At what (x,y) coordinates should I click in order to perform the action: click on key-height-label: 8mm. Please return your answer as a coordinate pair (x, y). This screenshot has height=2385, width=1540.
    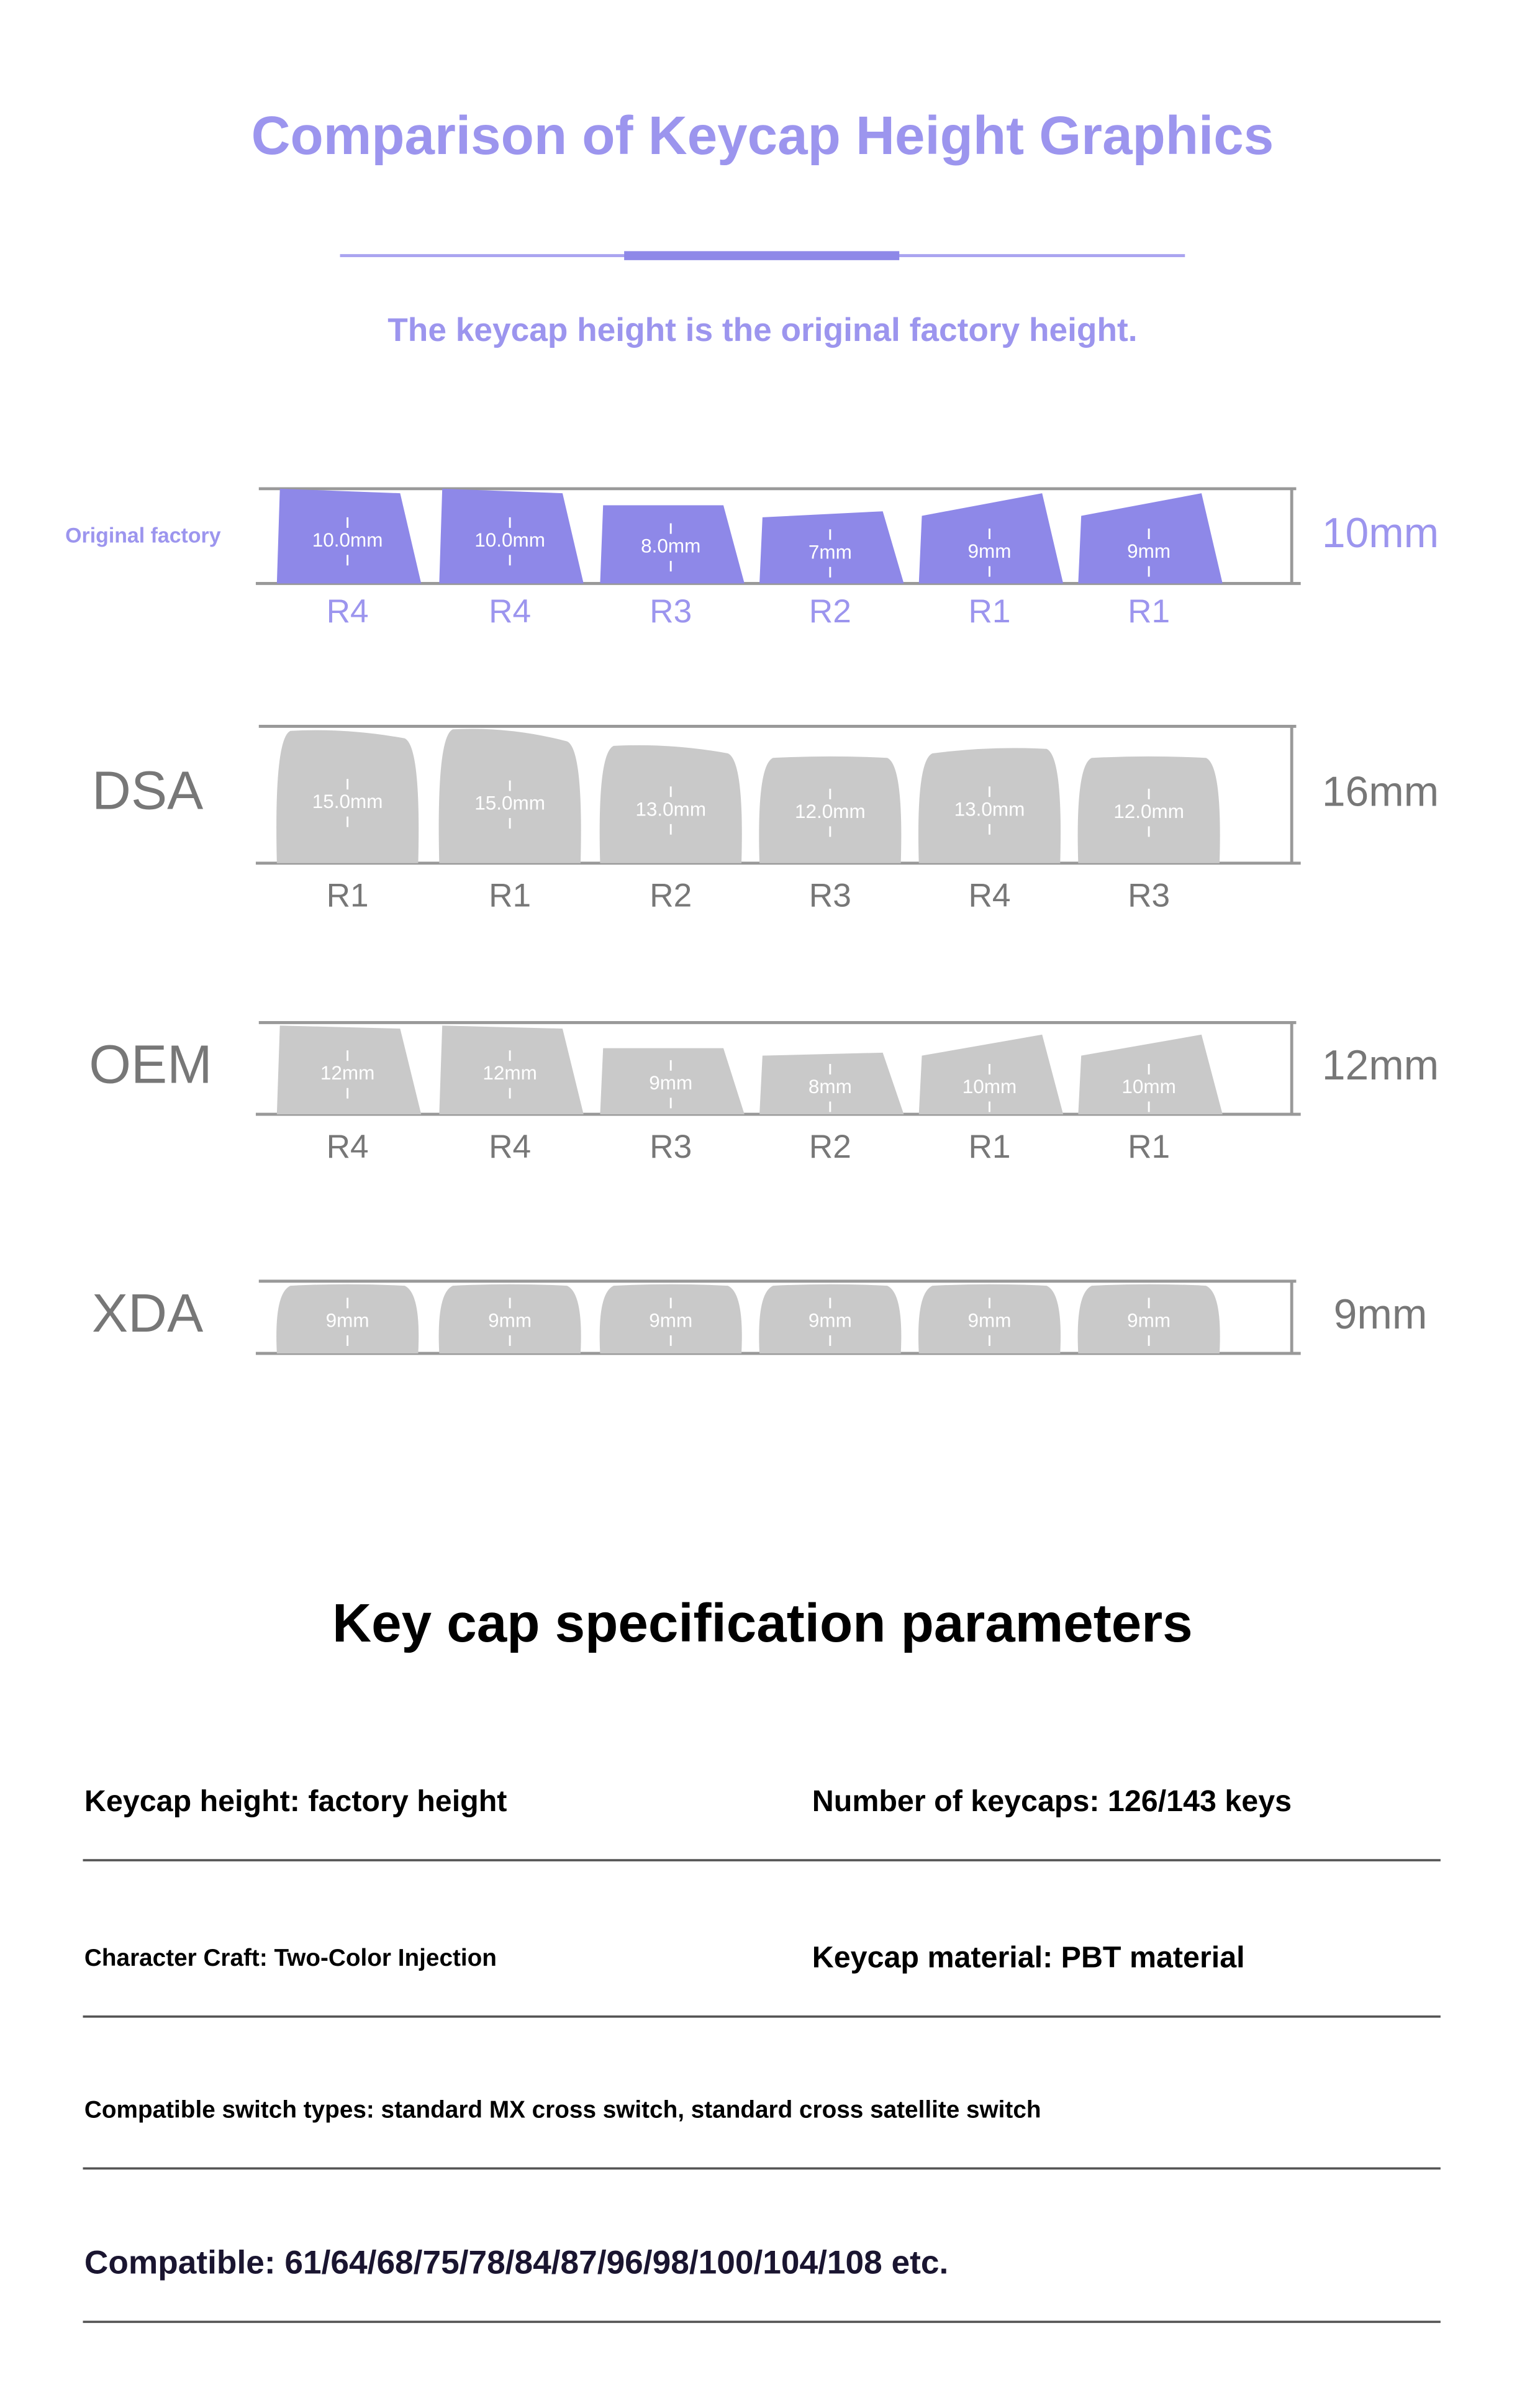
    Looking at the image, I should click on (830, 1086).